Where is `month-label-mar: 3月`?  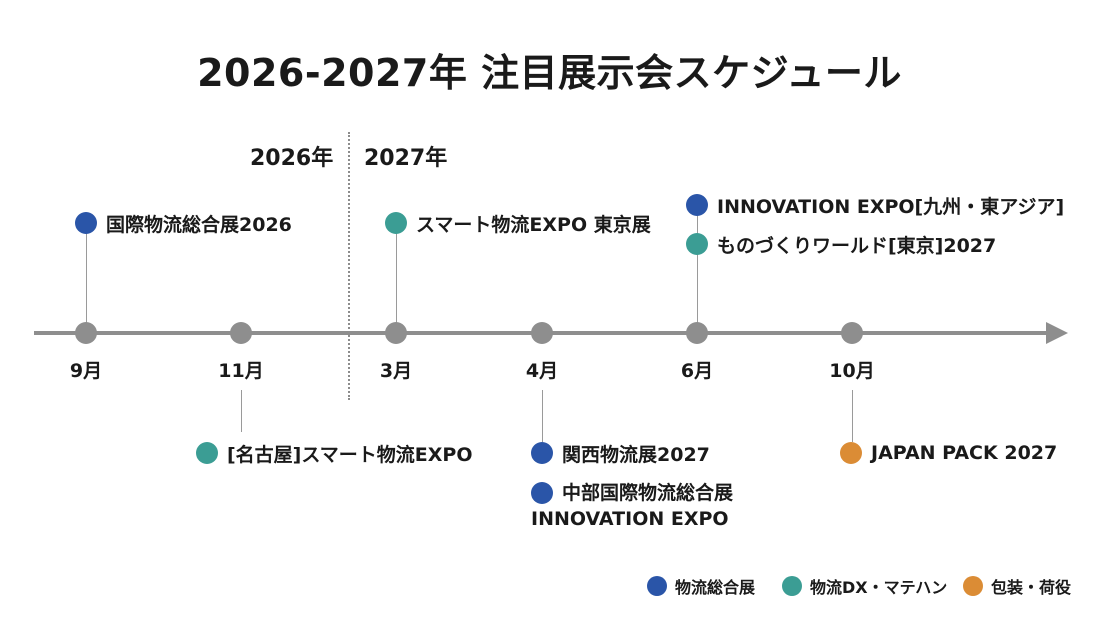 month-label-mar: 3月 is located at coordinates (396, 371).